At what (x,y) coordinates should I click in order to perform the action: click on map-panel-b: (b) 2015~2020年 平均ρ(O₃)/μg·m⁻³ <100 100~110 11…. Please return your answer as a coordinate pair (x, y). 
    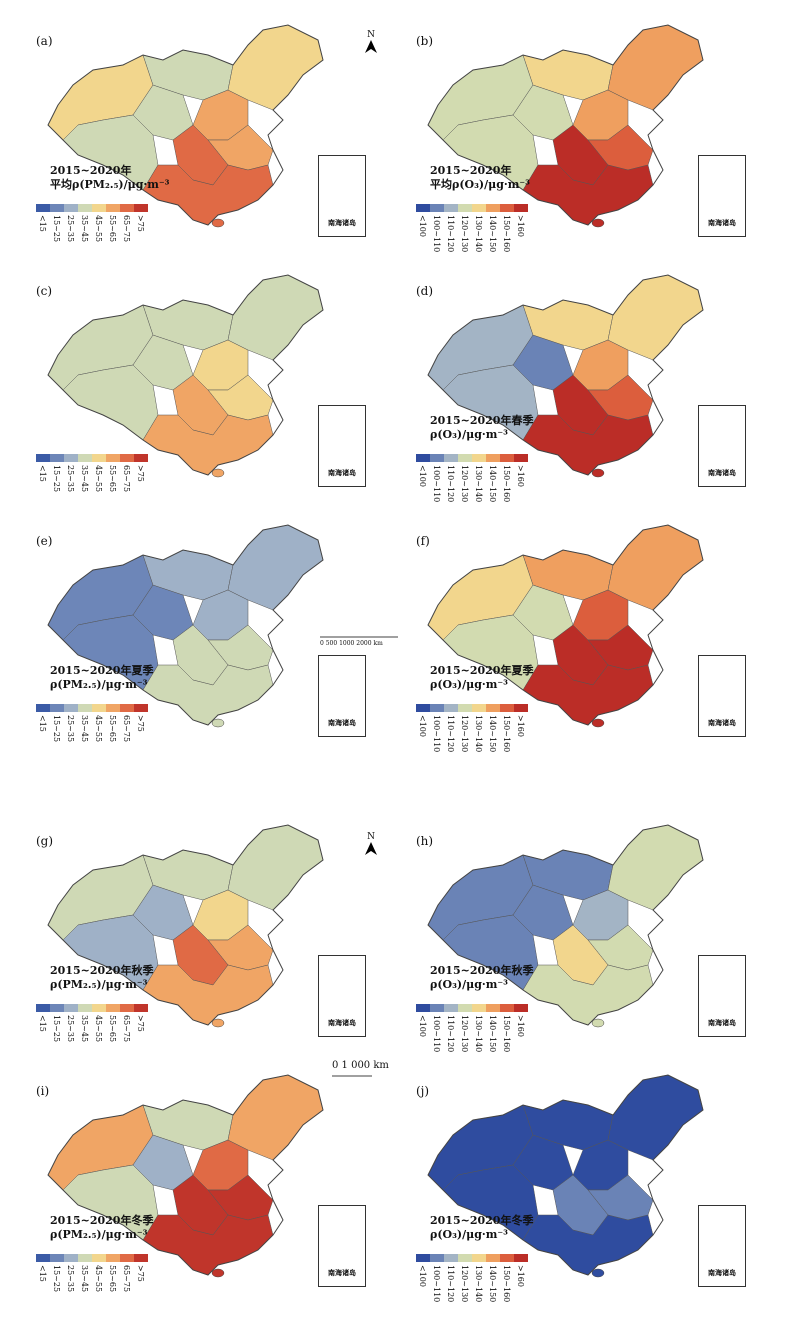
    Looking at the image, I should click on (578, 145).